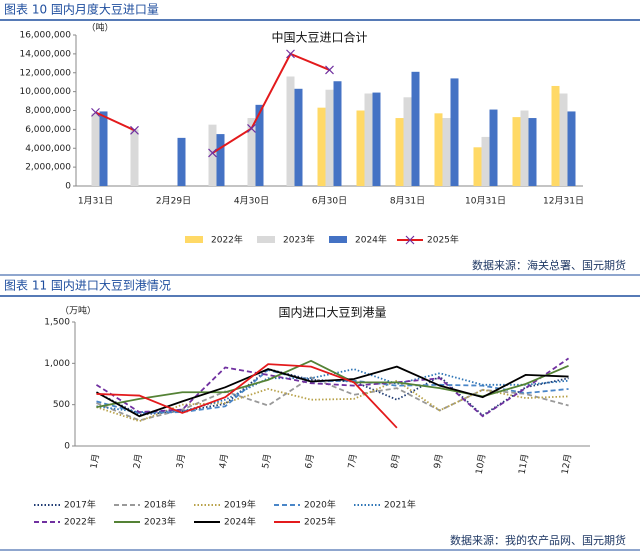  What do you see at coordinates (567, 464) in the screenshot?
I see `x-tick-label: 12月` at bounding box center [567, 464].